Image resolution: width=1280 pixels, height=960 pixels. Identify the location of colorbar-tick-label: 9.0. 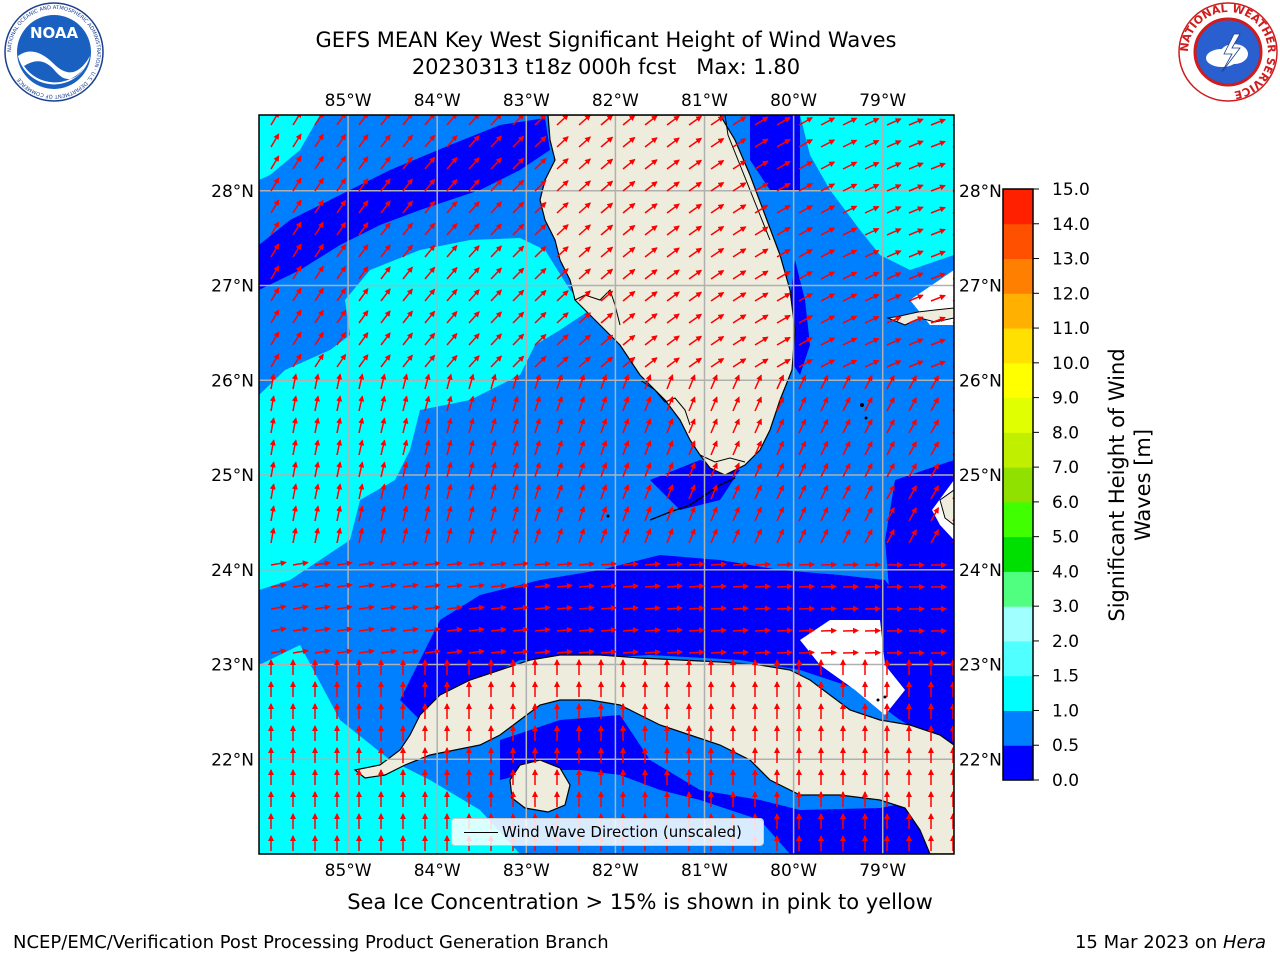
(1065, 399).